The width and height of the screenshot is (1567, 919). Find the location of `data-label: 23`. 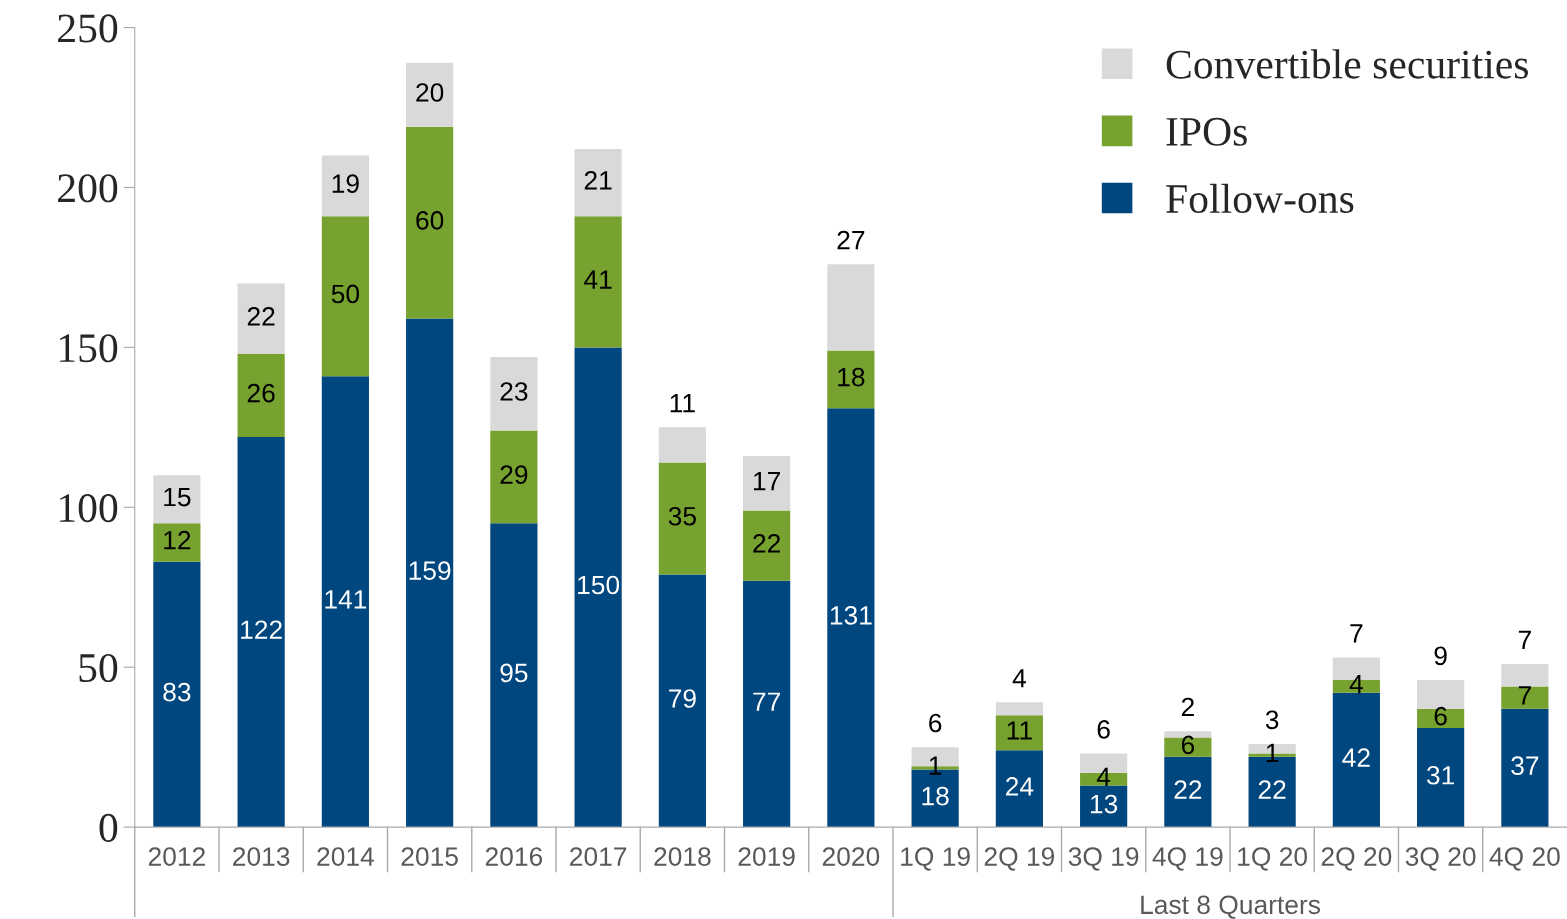

data-label: 23 is located at coordinates (514, 391).